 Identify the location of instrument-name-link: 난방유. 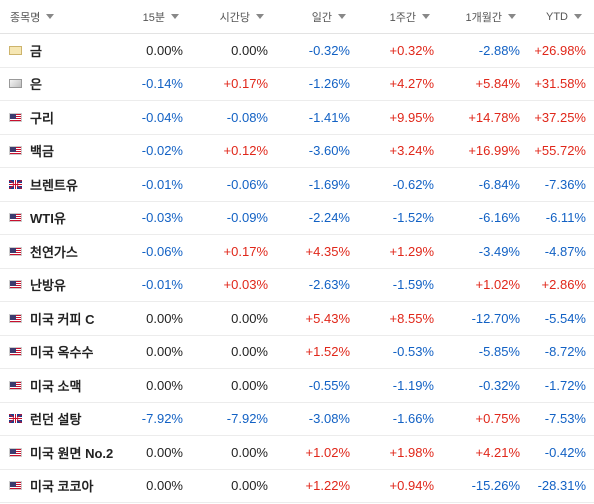
(48, 286).